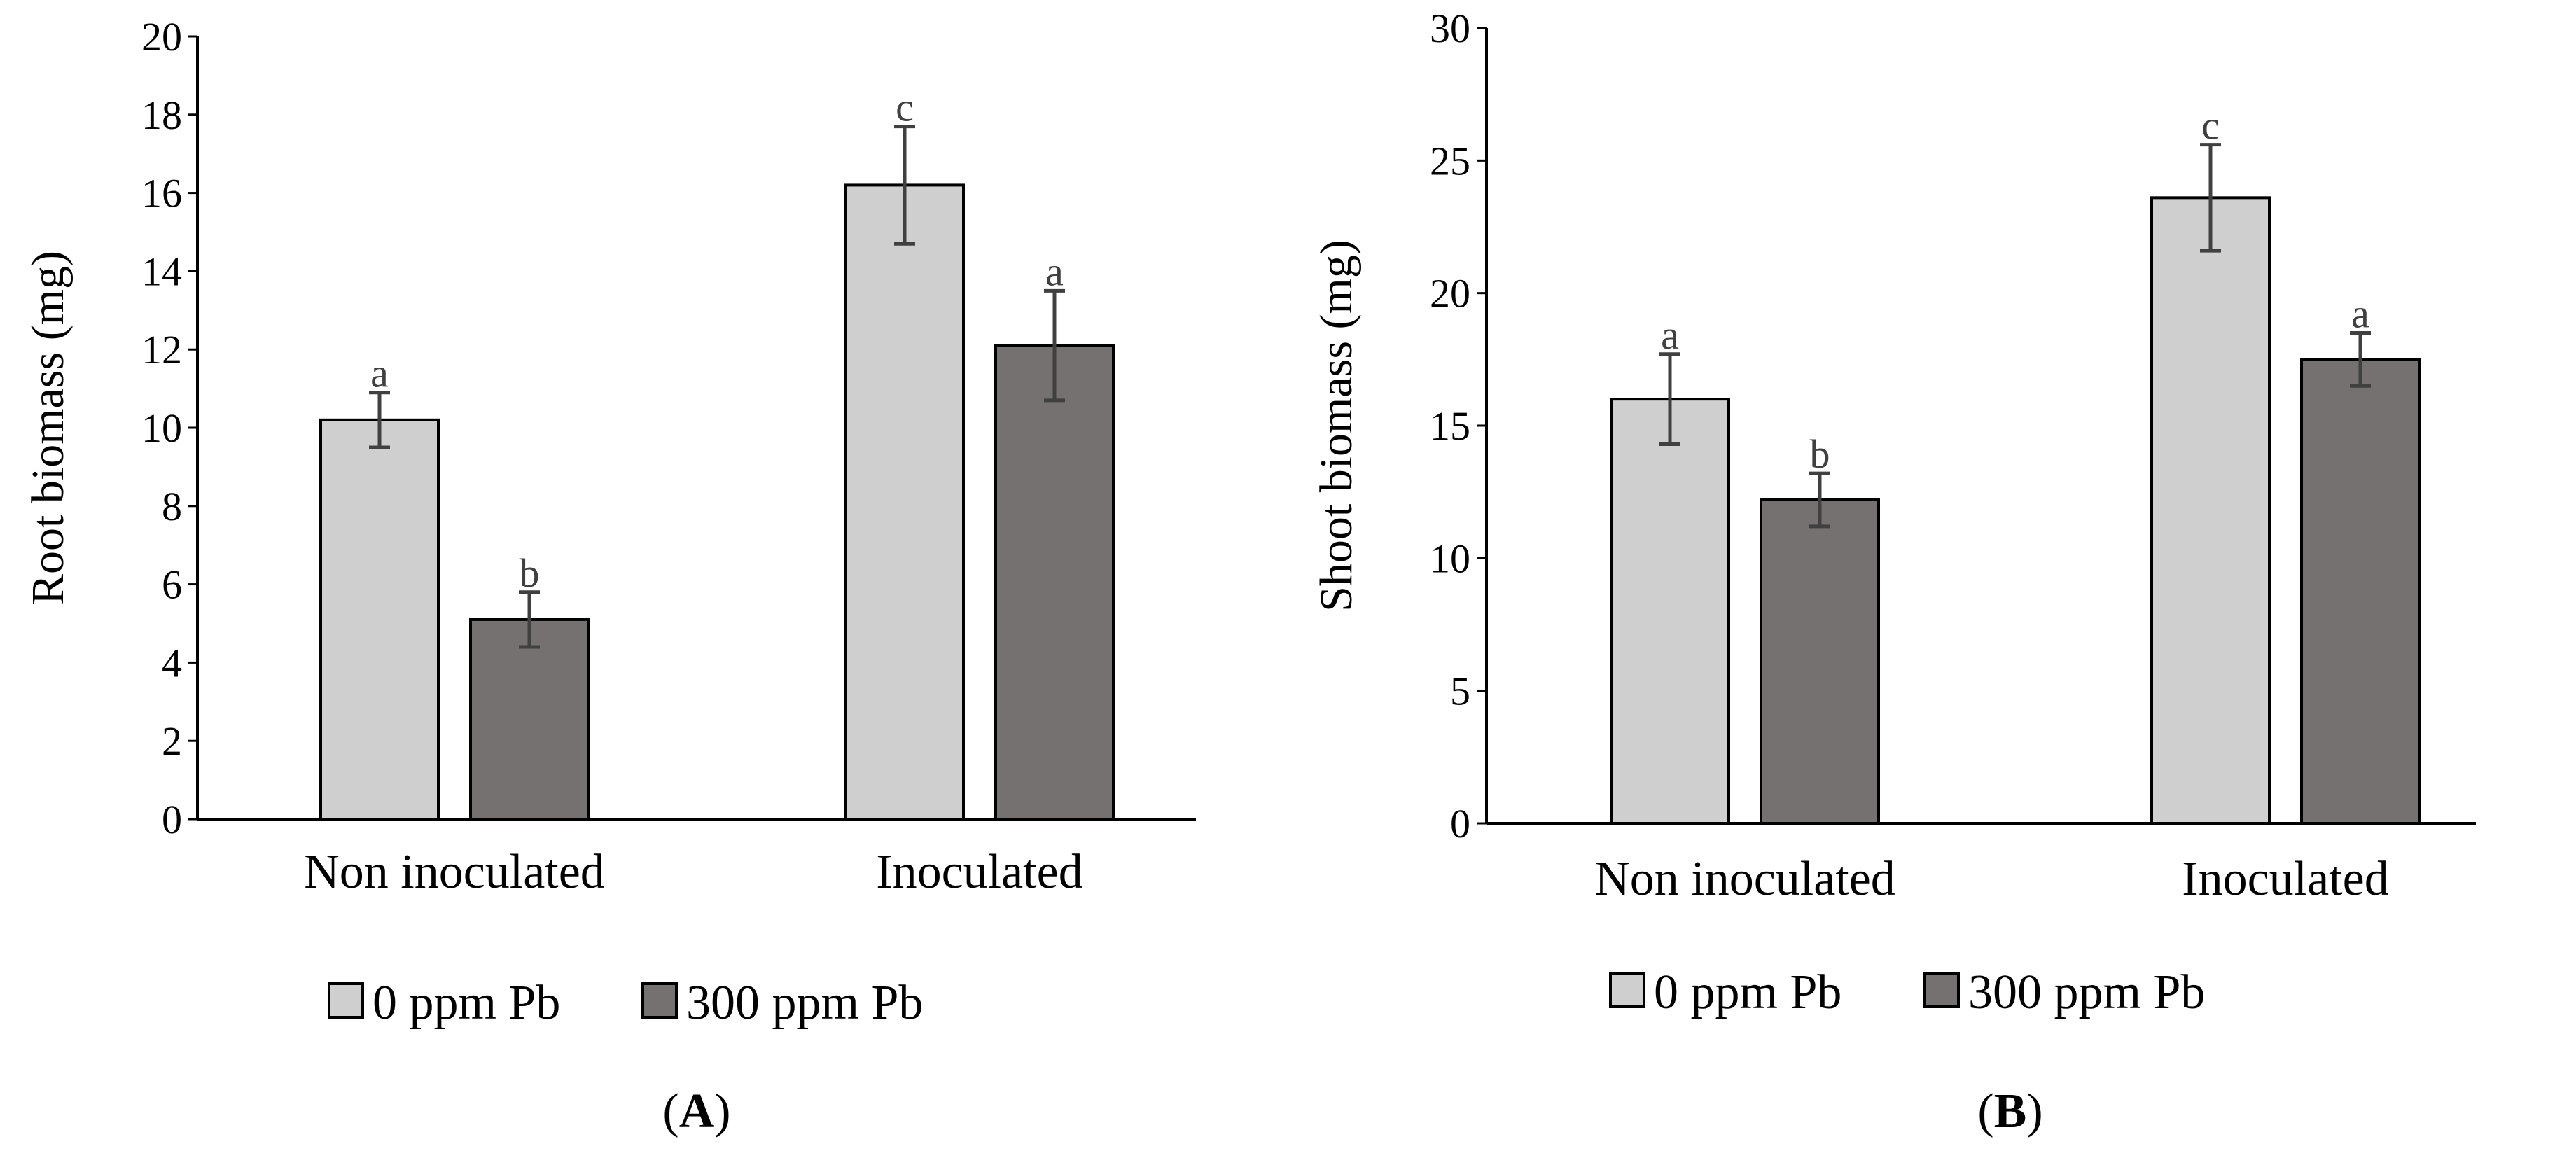  I want to click on y-tick-label: 16, so click(161, 193).